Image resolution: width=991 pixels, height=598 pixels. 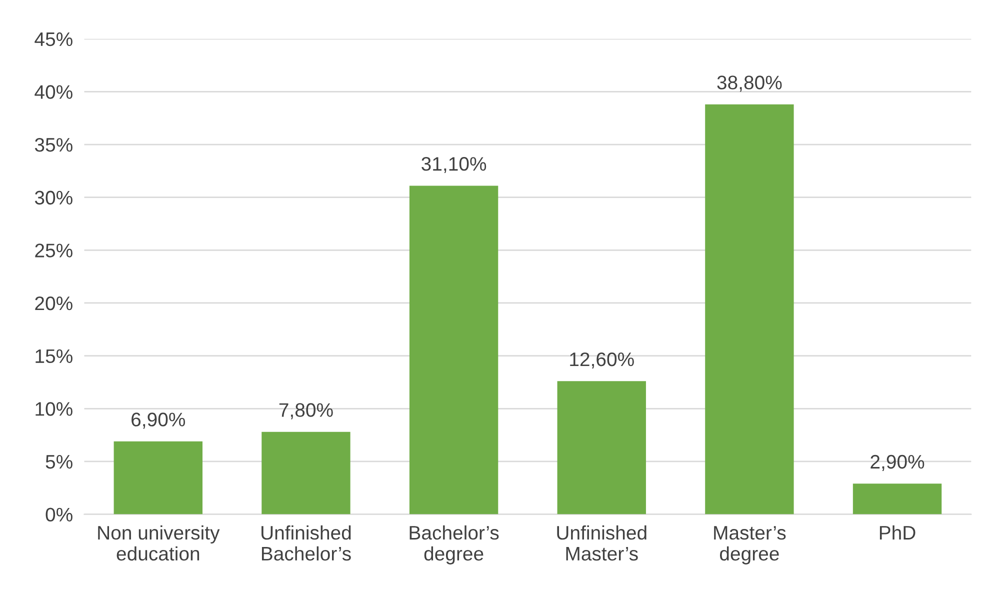 What do you see at coordinates (53, 303) in the screenshot?
I see `y-tick-label: 20%` at bounding box center [53, 303].